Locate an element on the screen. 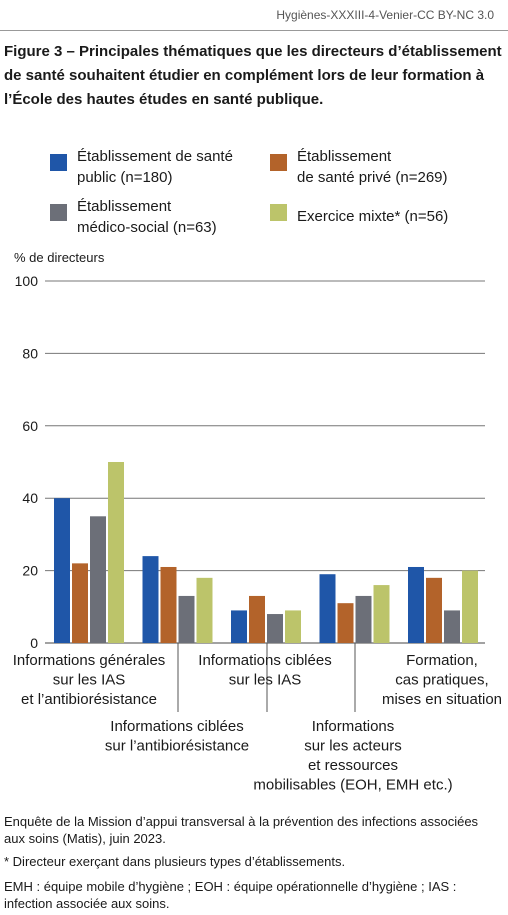 Image resolution: width=508 pixels, height=915 pixels. legend-item-prive: Établissement de santé privé (n=269) is located at coordinates (359, 167).